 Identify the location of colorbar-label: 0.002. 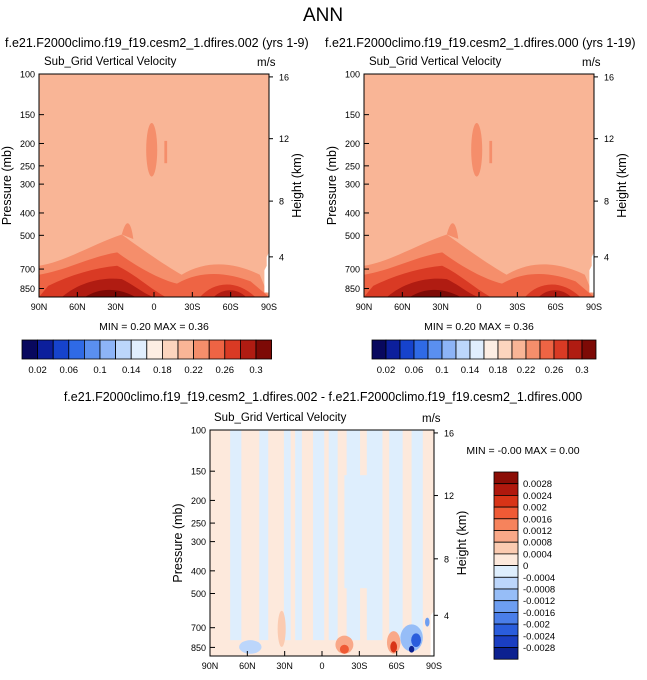
(535, 508).